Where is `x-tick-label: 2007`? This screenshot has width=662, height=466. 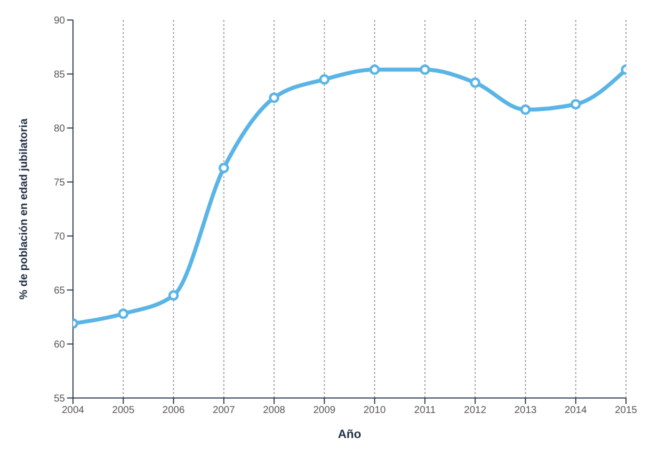
x-tick-label: 2007 is located at coordinates (224, 410).